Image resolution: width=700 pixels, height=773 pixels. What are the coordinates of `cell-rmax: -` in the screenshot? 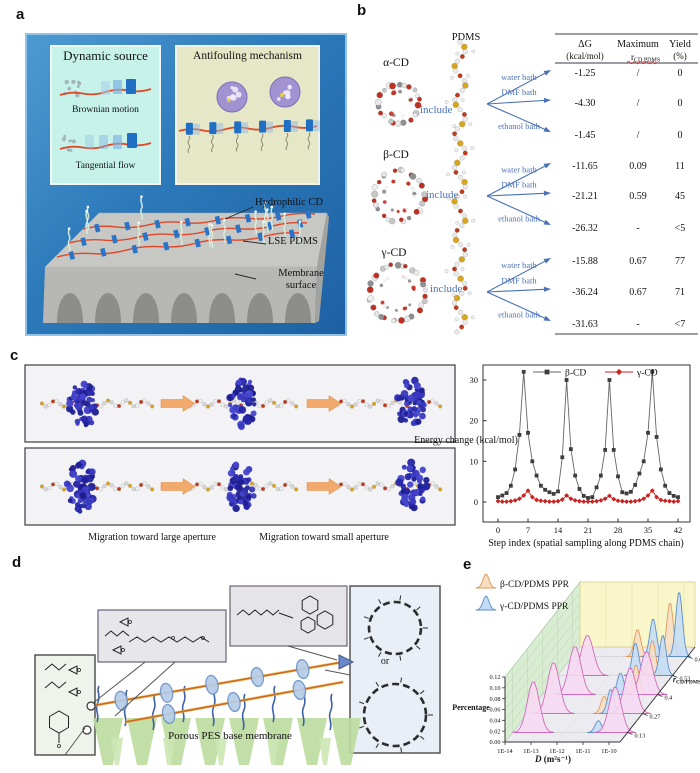 It's located at (637, 324).